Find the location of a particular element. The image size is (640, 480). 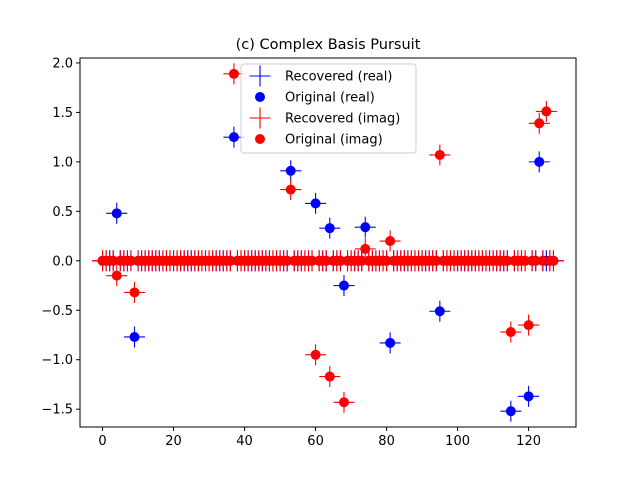

y-tick-label: −1.5 is located at coordinates (57, 410).